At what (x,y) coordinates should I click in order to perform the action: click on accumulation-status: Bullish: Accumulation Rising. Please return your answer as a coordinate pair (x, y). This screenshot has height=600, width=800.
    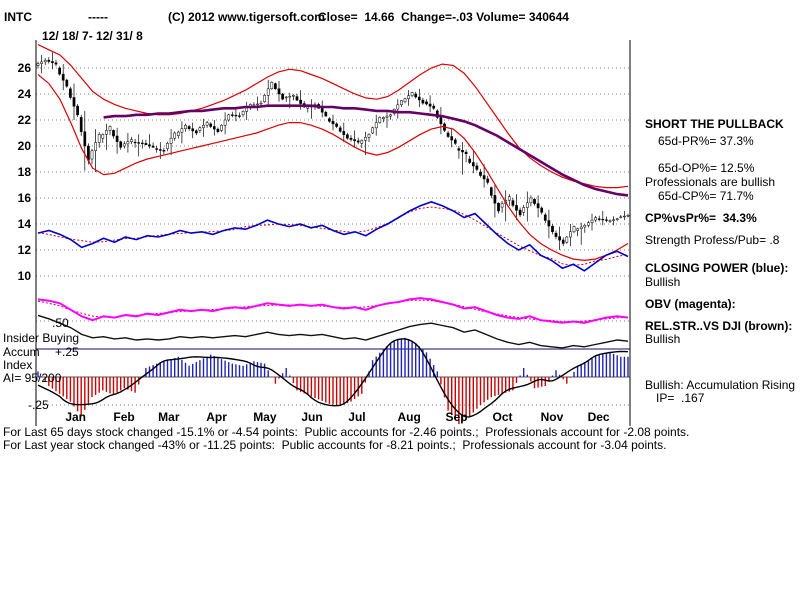
    Looking at the image, I should click on (720, 385).